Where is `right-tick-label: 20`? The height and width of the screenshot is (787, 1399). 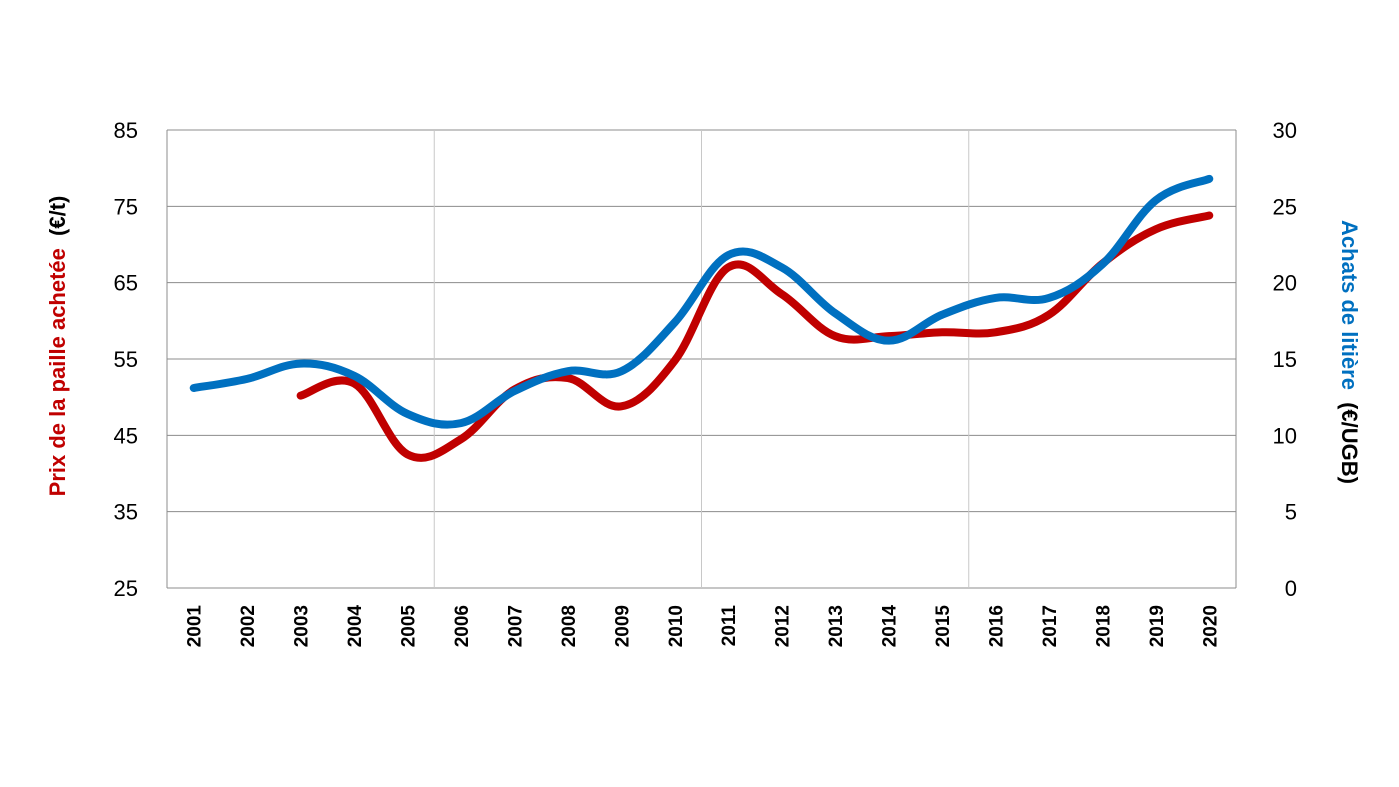 right-tick-label: 20 is located at coordinates (1285, 283).